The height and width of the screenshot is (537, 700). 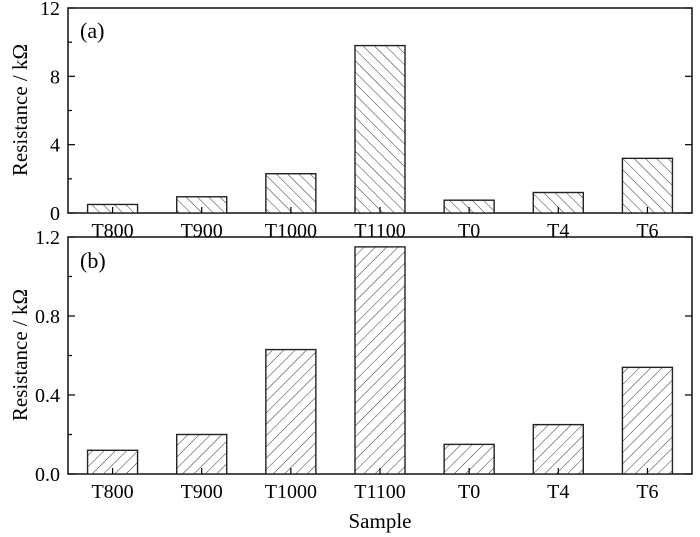 What do you see at coordinates (469, 492) in the screenshot?
I see `panel-b-x-tick-label: T0` at bounding box center [469, 492].